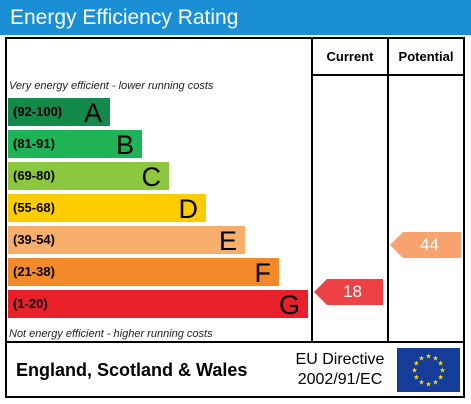 The image size is (471, 404). I want to click on band-d: (55-68) D, so click(107, 209).